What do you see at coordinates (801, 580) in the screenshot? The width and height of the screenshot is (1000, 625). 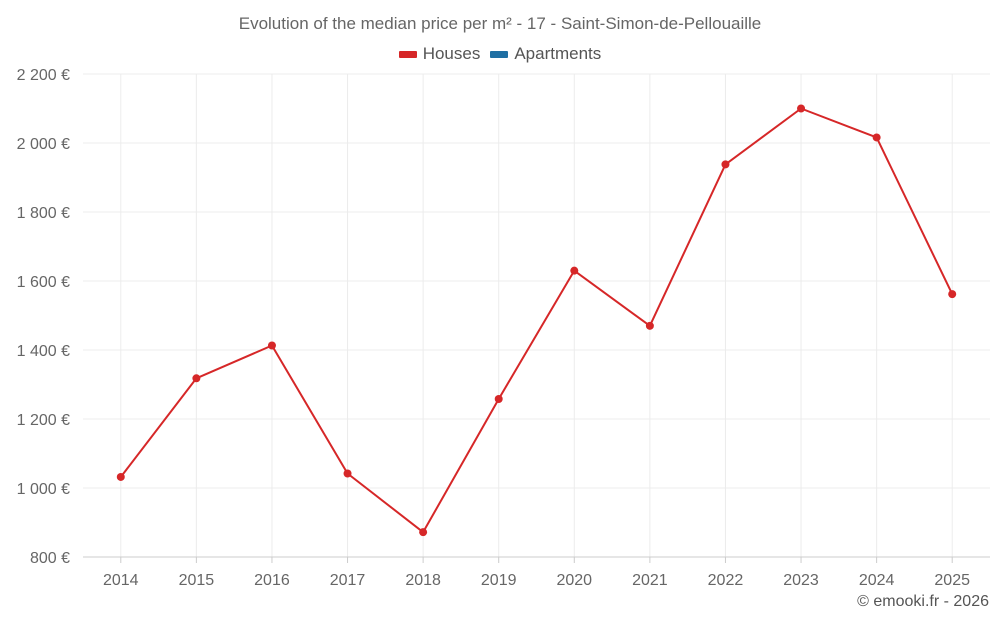 I see `x-tick-label: 2023` at bounding box center [801, 580].